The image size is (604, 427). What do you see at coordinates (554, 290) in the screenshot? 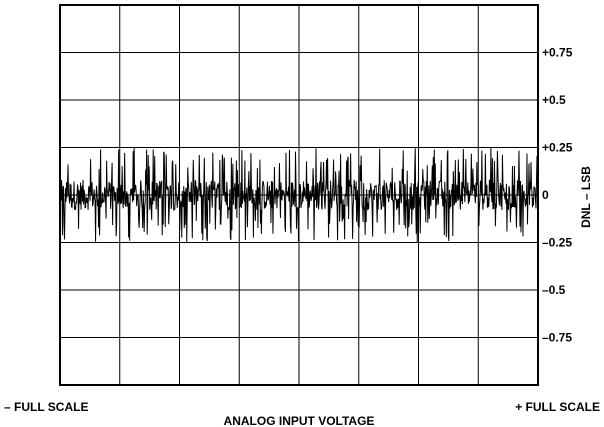
I see `y-tick-label: –0.5` at bounding box center [554, 290].